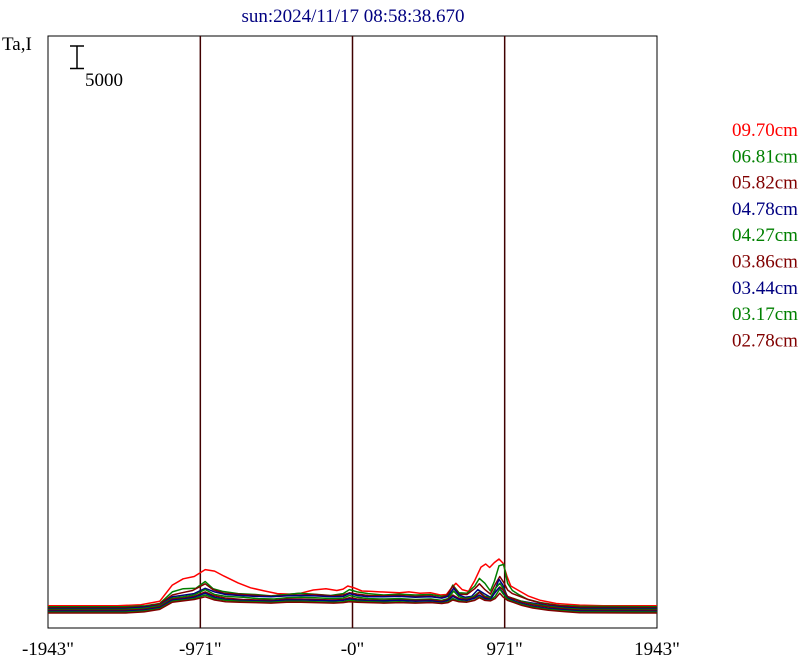 This screenshot has height=662, width=807. I want to click on legend-entry: 09.70cm, so click(765, 130).